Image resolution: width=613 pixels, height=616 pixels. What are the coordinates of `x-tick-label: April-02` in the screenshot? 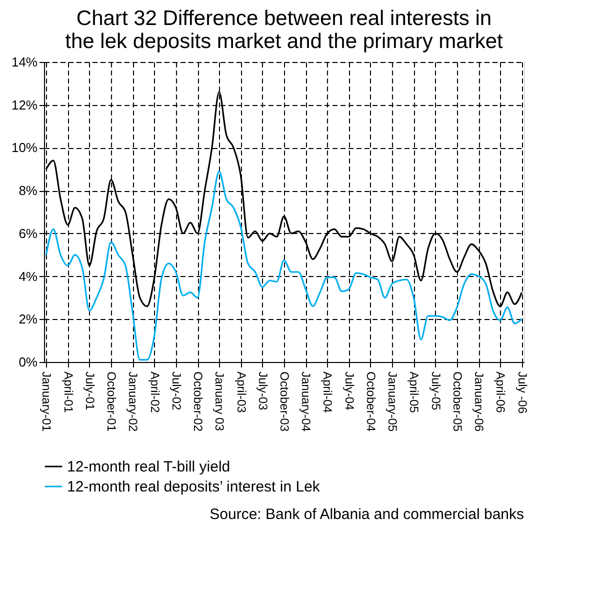 It's located at (155, 393).